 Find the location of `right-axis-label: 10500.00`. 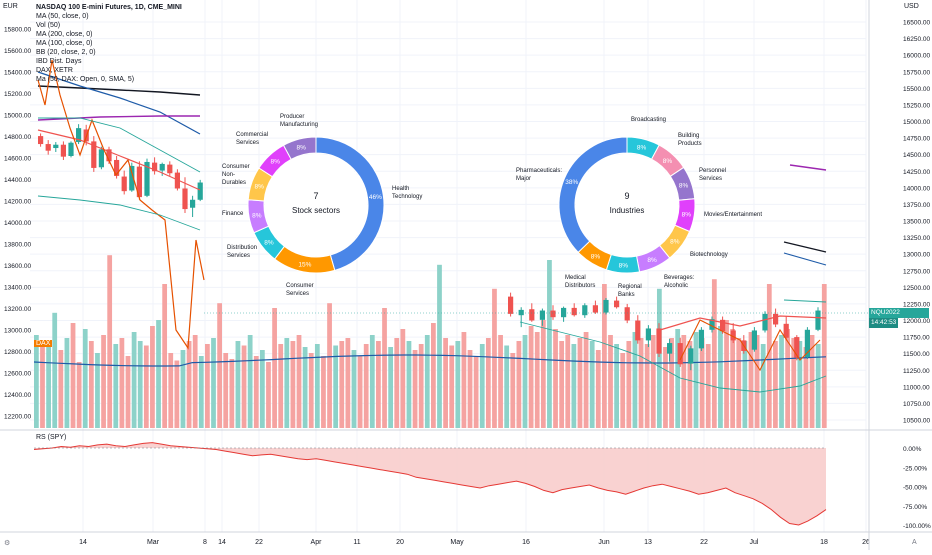

right-axis-label: 10500.00 is located at coordinates (916, 421).